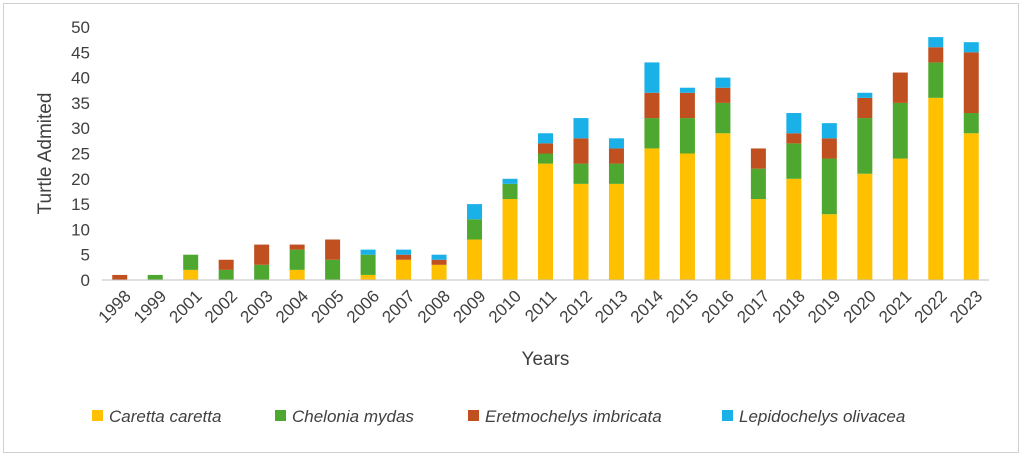 The height and width of the screenshot is (458, 1024). I want to click on x-tick-label: 2003, so click(257, 307).